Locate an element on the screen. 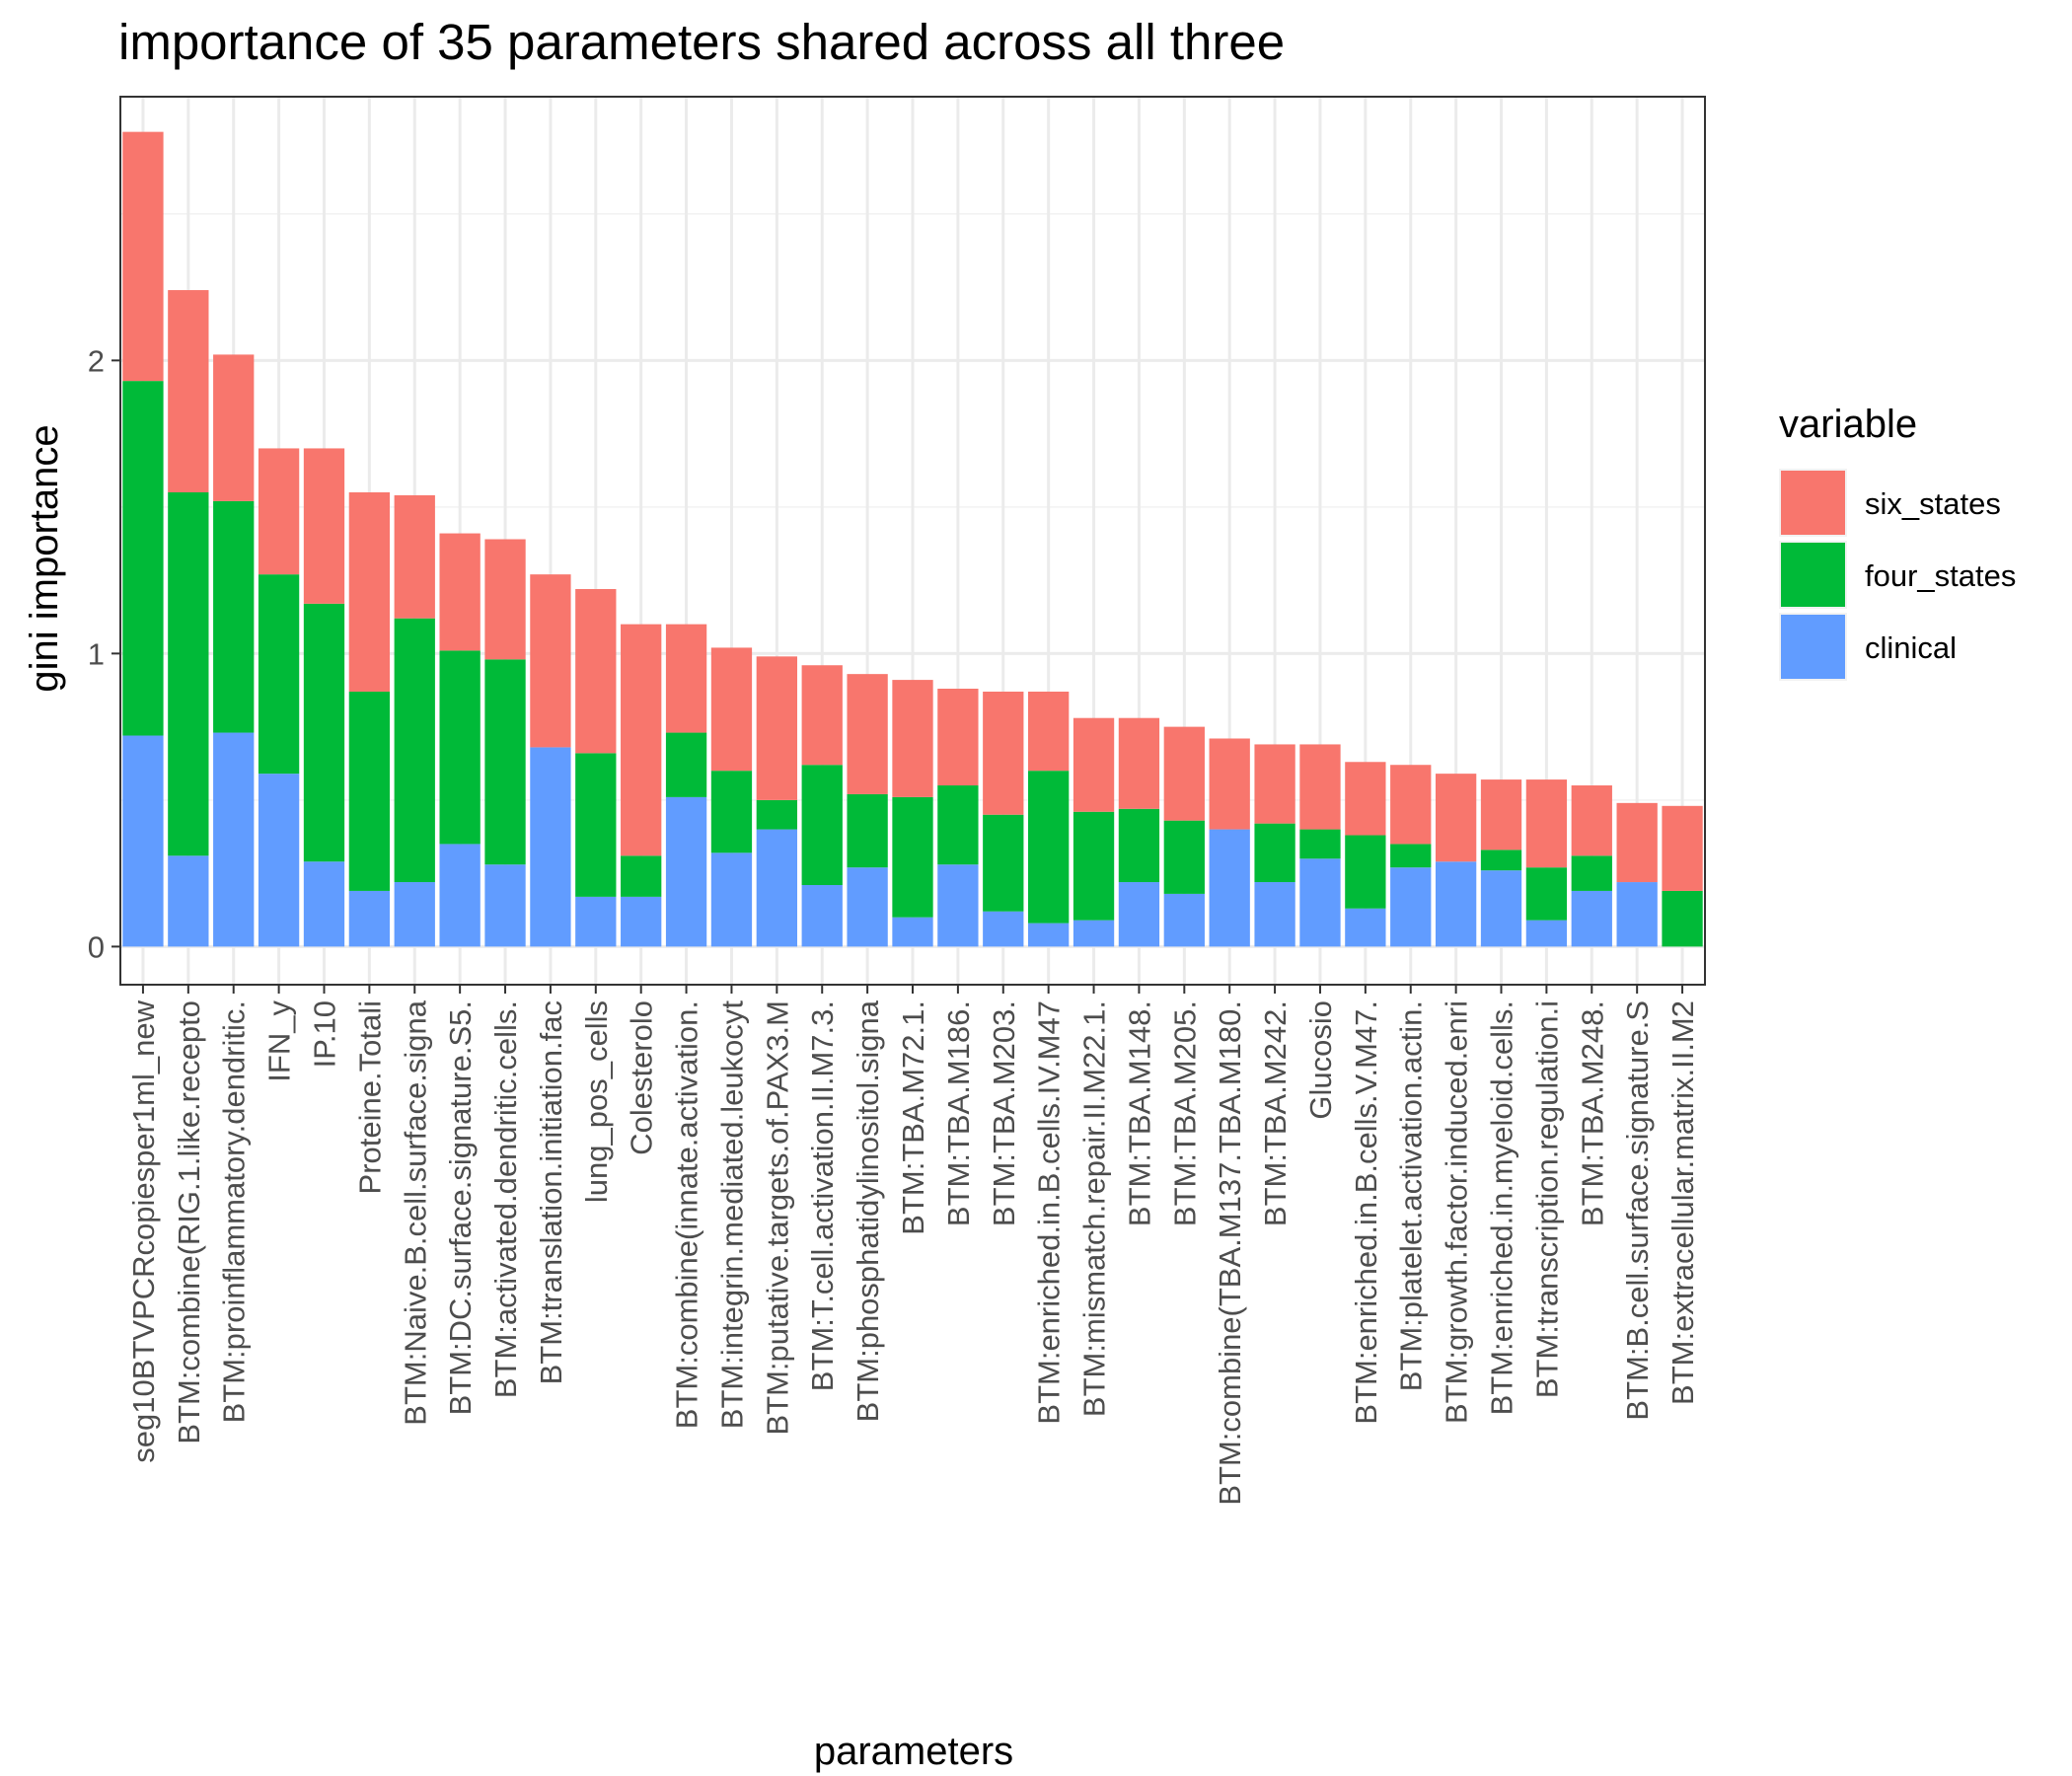 The image size is (2072, 1776). x-tick-label: BTM:proinflammatory.dendritic. is located at coordinates (235, 1211).